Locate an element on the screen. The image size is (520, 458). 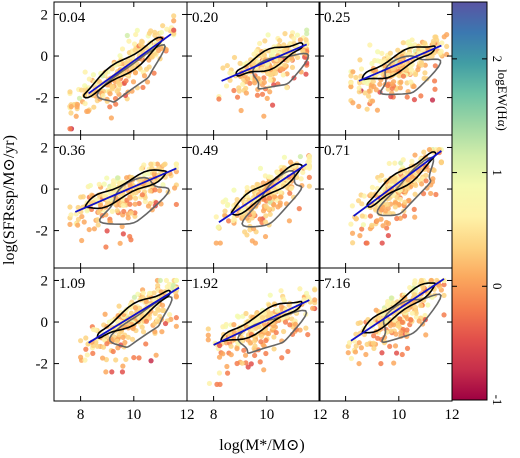
panel-label: 0.04 is located at coordinates (72, 18).